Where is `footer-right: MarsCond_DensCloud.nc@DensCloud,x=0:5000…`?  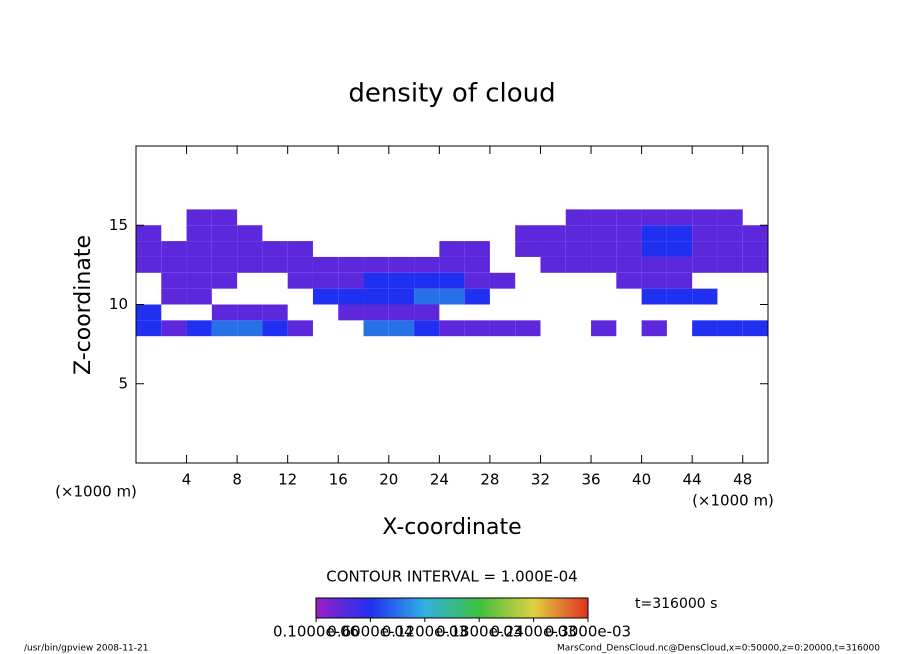 footer-right: MarsCond_DensCloud.nc@DensCloud,x=0:5000… is located at coordinates (718, 649).